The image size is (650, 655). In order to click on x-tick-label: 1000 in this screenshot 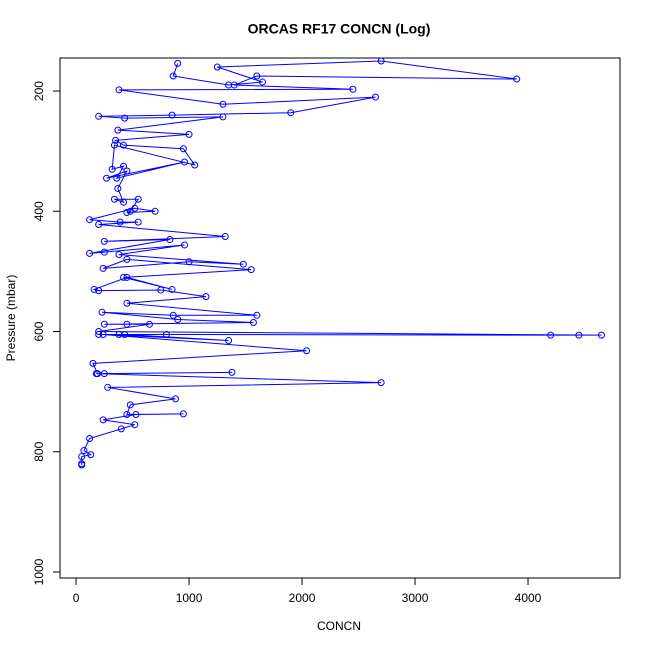, I will do `click(189, 598)`.